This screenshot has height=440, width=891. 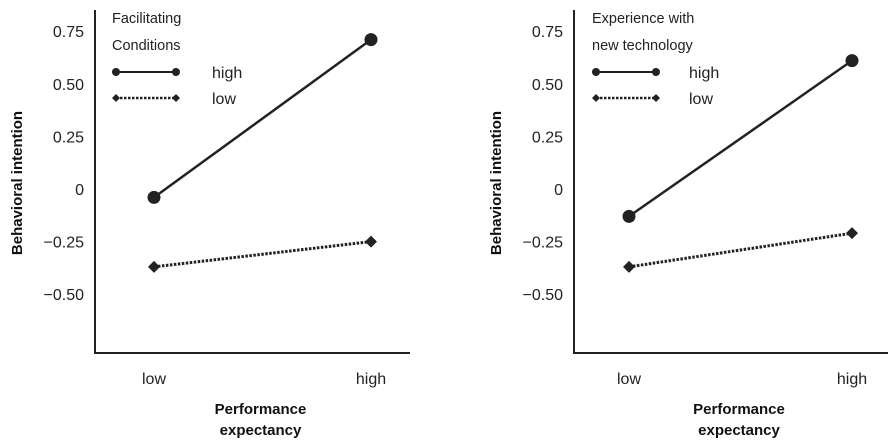 What do you see at coordinates (146, 46) in the screenshot?
I see `legend-title-line: Conditions` at bounding box center [146, 46].